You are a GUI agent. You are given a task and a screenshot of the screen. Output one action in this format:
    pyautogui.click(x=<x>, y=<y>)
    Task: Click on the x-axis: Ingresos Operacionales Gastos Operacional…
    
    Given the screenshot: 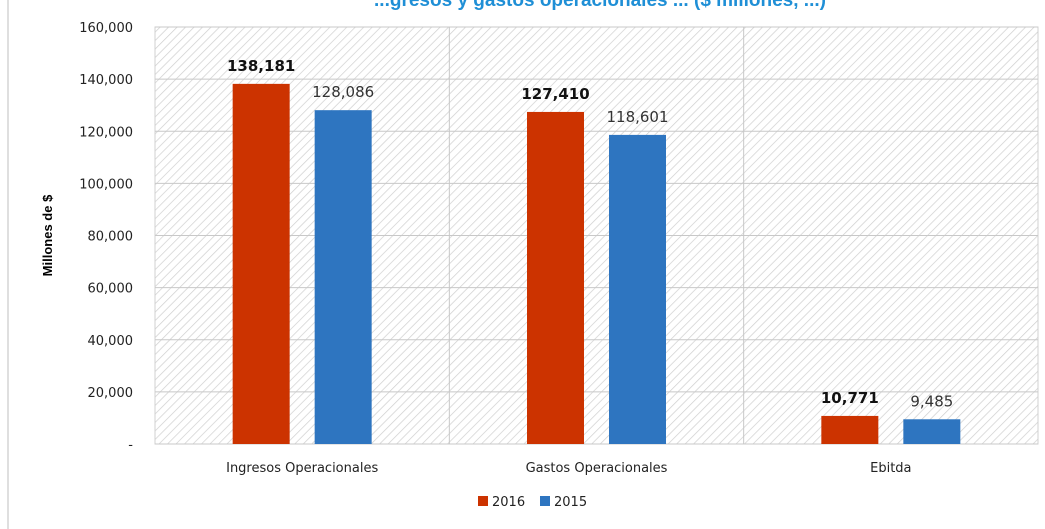 What is the action you would take?
    pyautogui.click(x=568, y=468)
    